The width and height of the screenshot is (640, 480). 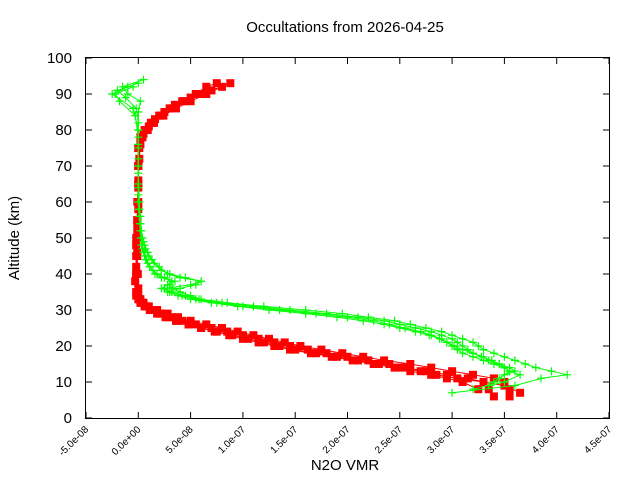 I want to click on y-tick-label: 80, so click(x=63, y=130).